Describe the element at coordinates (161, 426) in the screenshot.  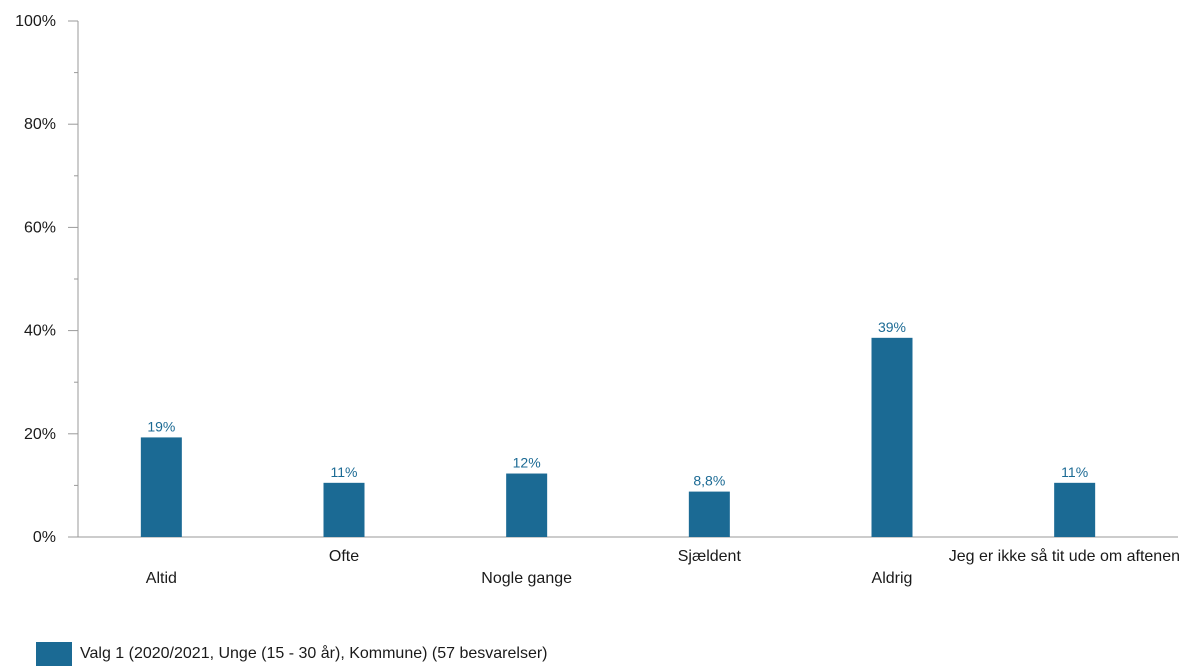
I see `bar-data-label: 19%` at that location.